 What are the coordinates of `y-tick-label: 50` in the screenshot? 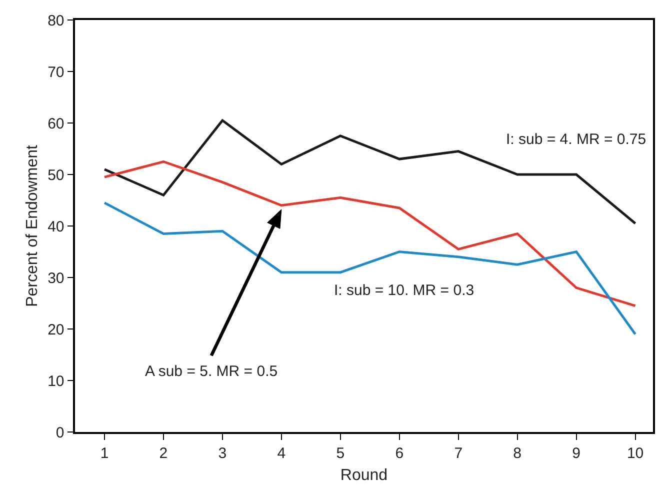 It's located at (56, 175).